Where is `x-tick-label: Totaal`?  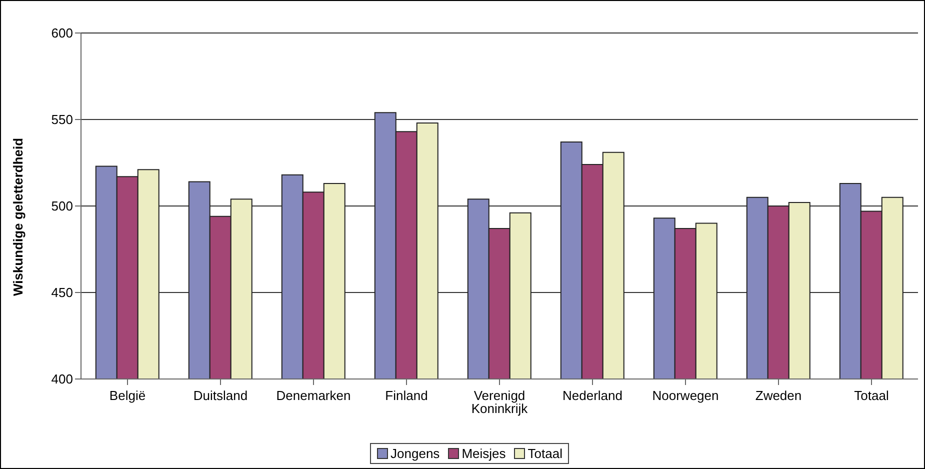
x-tick-label: Totaal is located at coordinates (871, 396).